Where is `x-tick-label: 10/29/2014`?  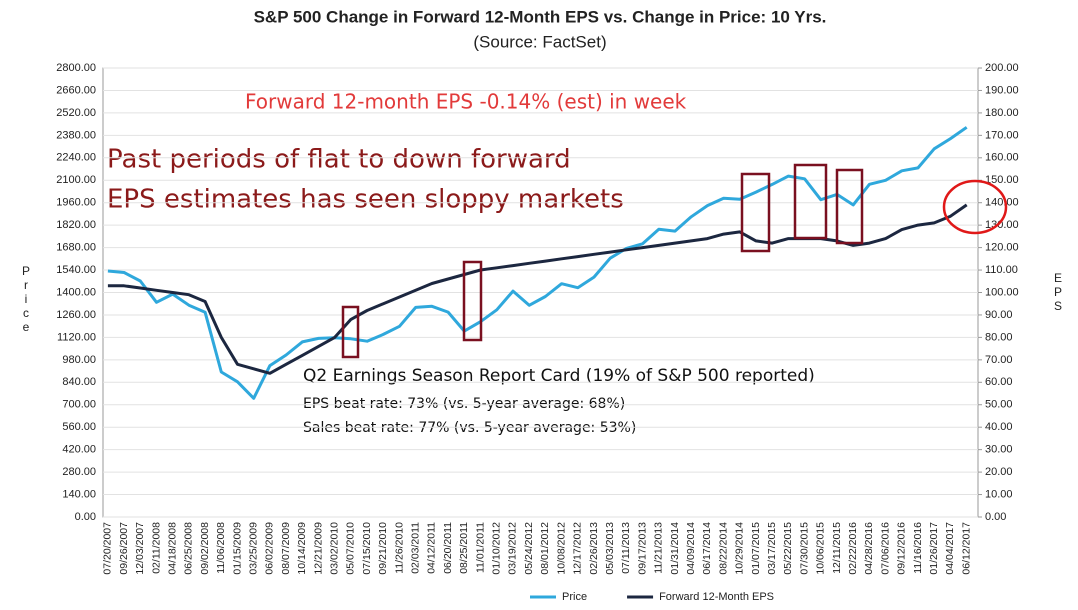
x-tick-label: 10/29/2014 is located at coordinates (740, 548).